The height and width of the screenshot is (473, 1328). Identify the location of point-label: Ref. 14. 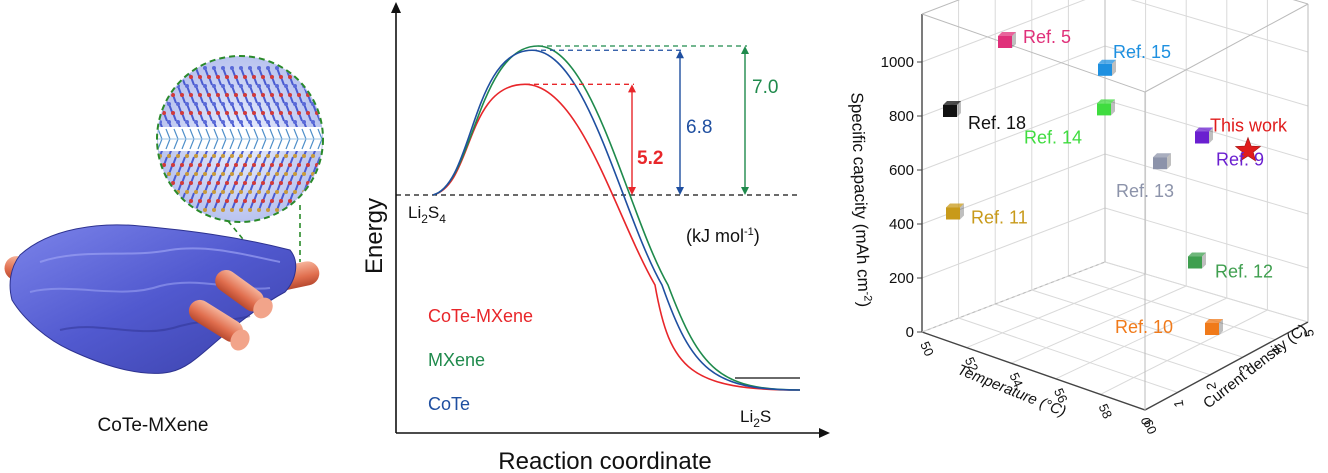
(1053, 137).